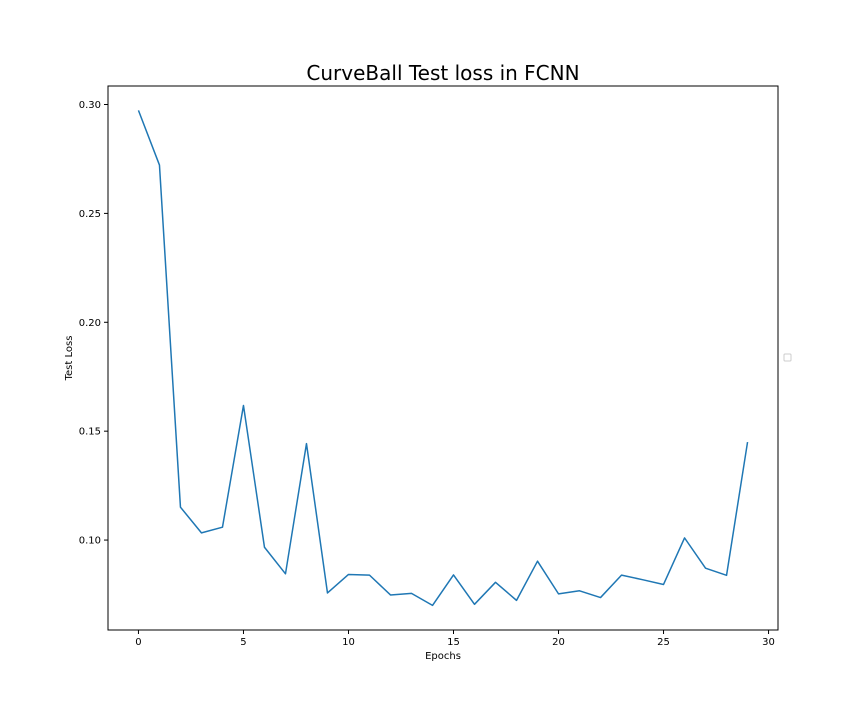 Image resolution: width=864 pixels, height=720 pixels. Describe the element at coordinates (90, 214) in the screenshot. I see `y-tick-label: 0.25` at that location.